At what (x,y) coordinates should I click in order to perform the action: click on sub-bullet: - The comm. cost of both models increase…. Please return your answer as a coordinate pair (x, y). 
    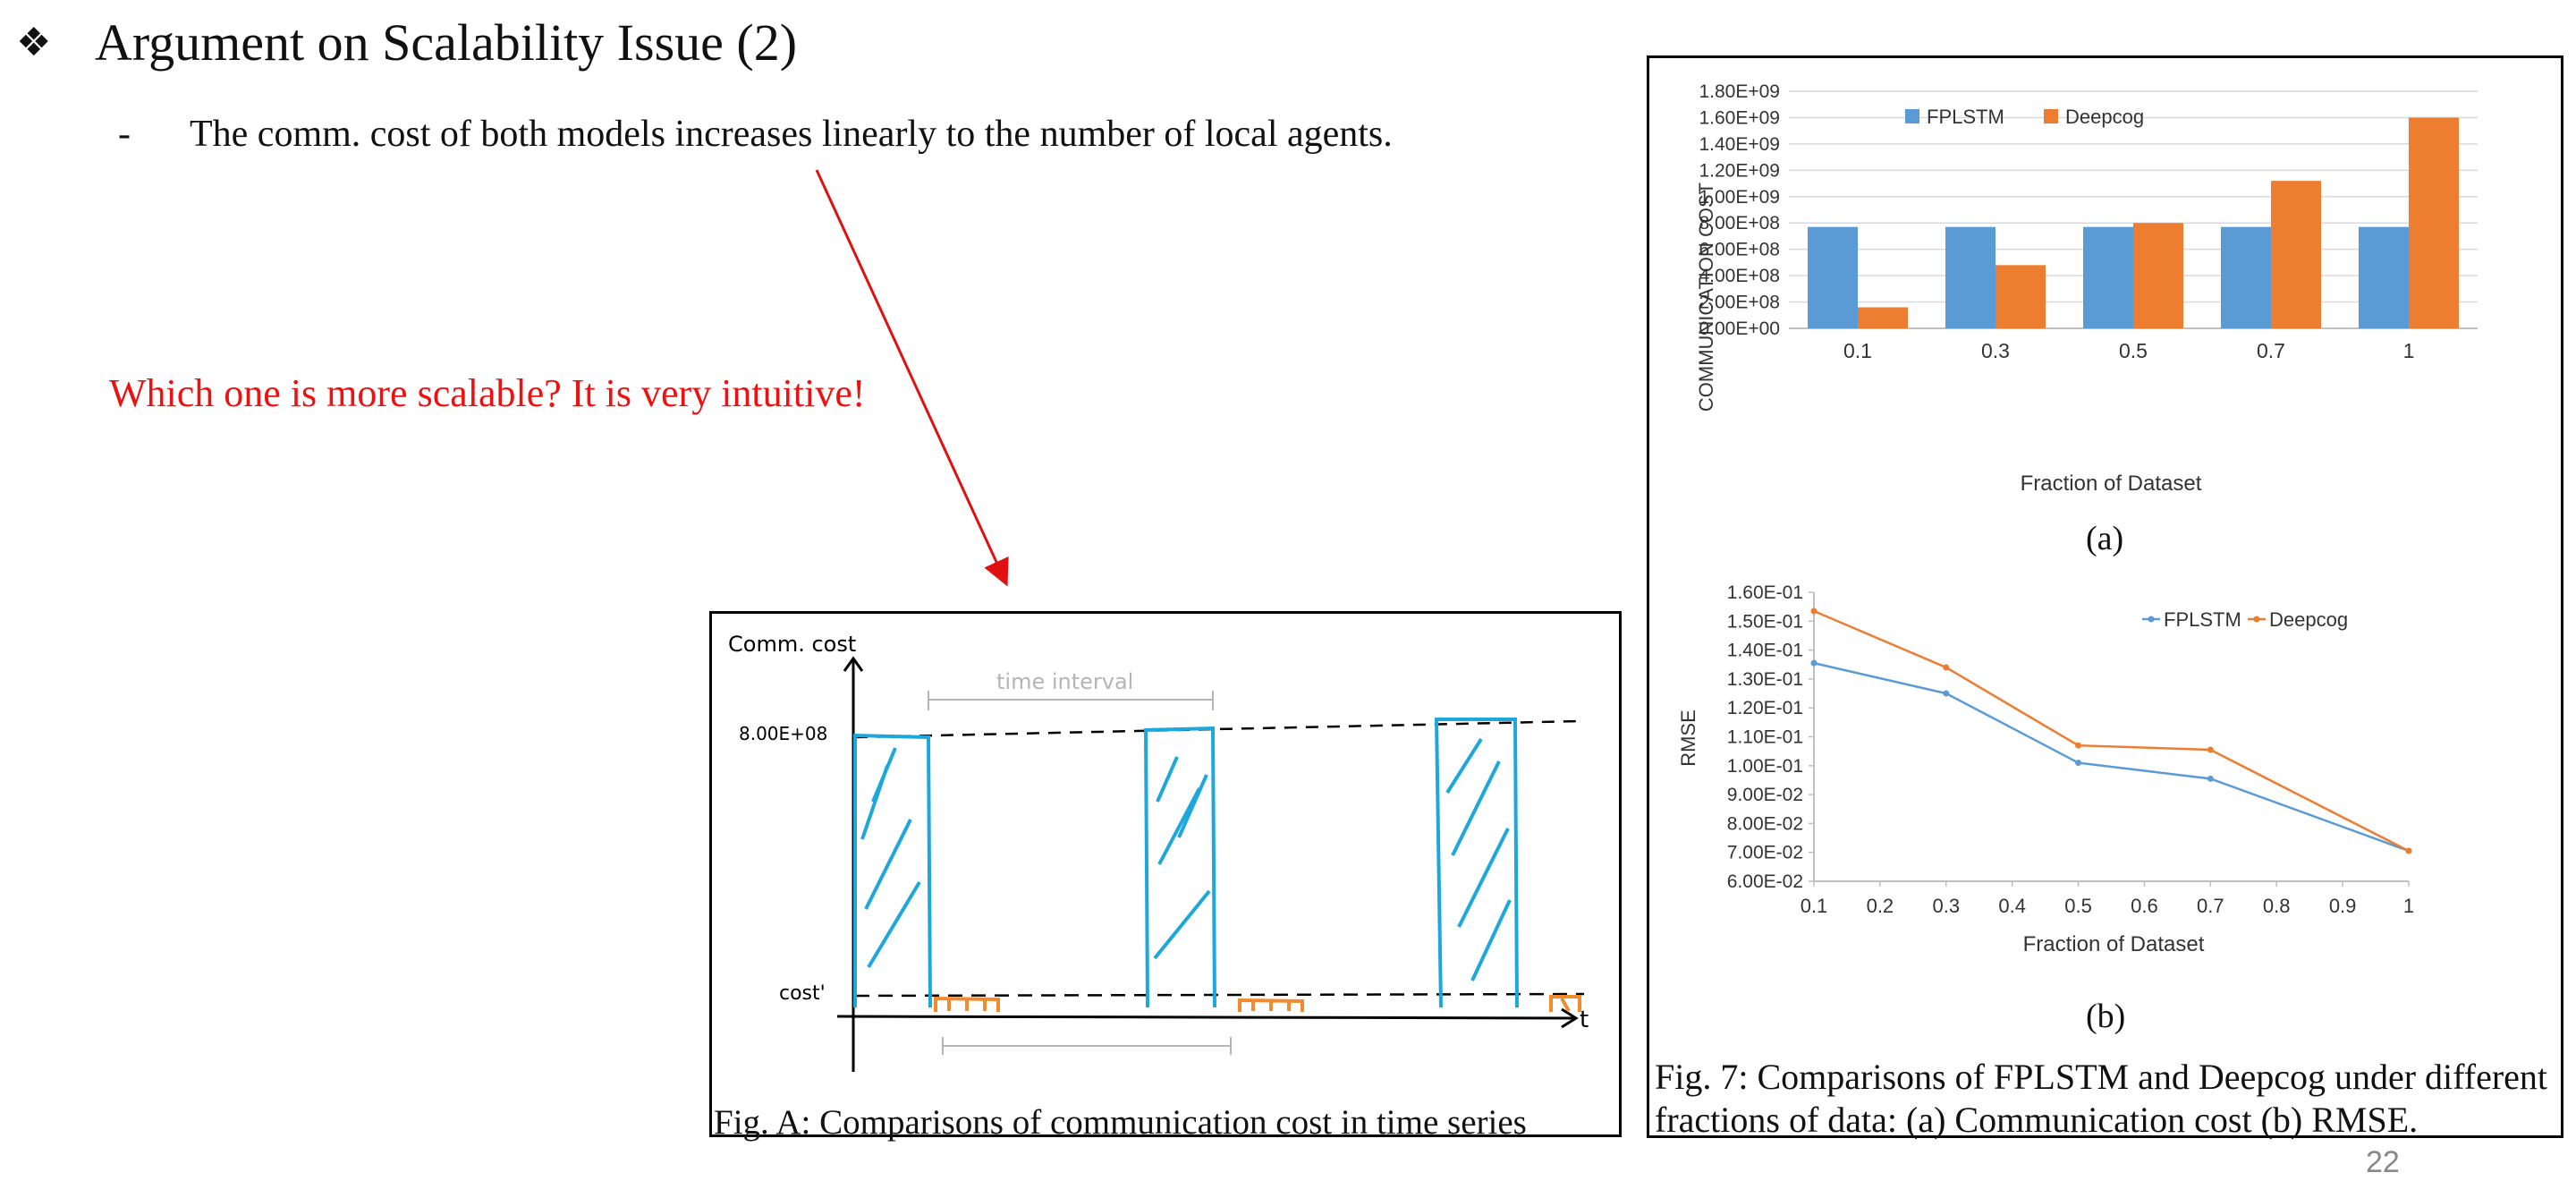
    Looking at the image, I should click on (755, 134).